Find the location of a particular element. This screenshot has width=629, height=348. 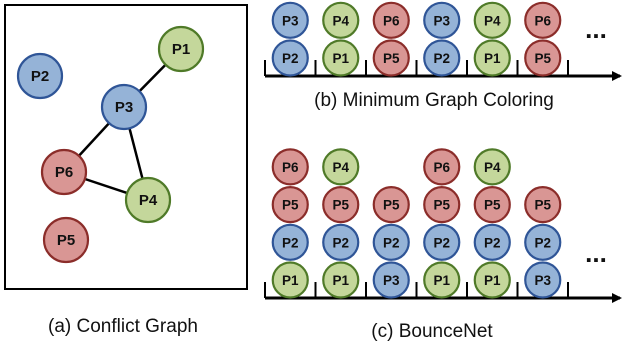

time-slot-4: P2 P3 is located at coordinates (442, 39).